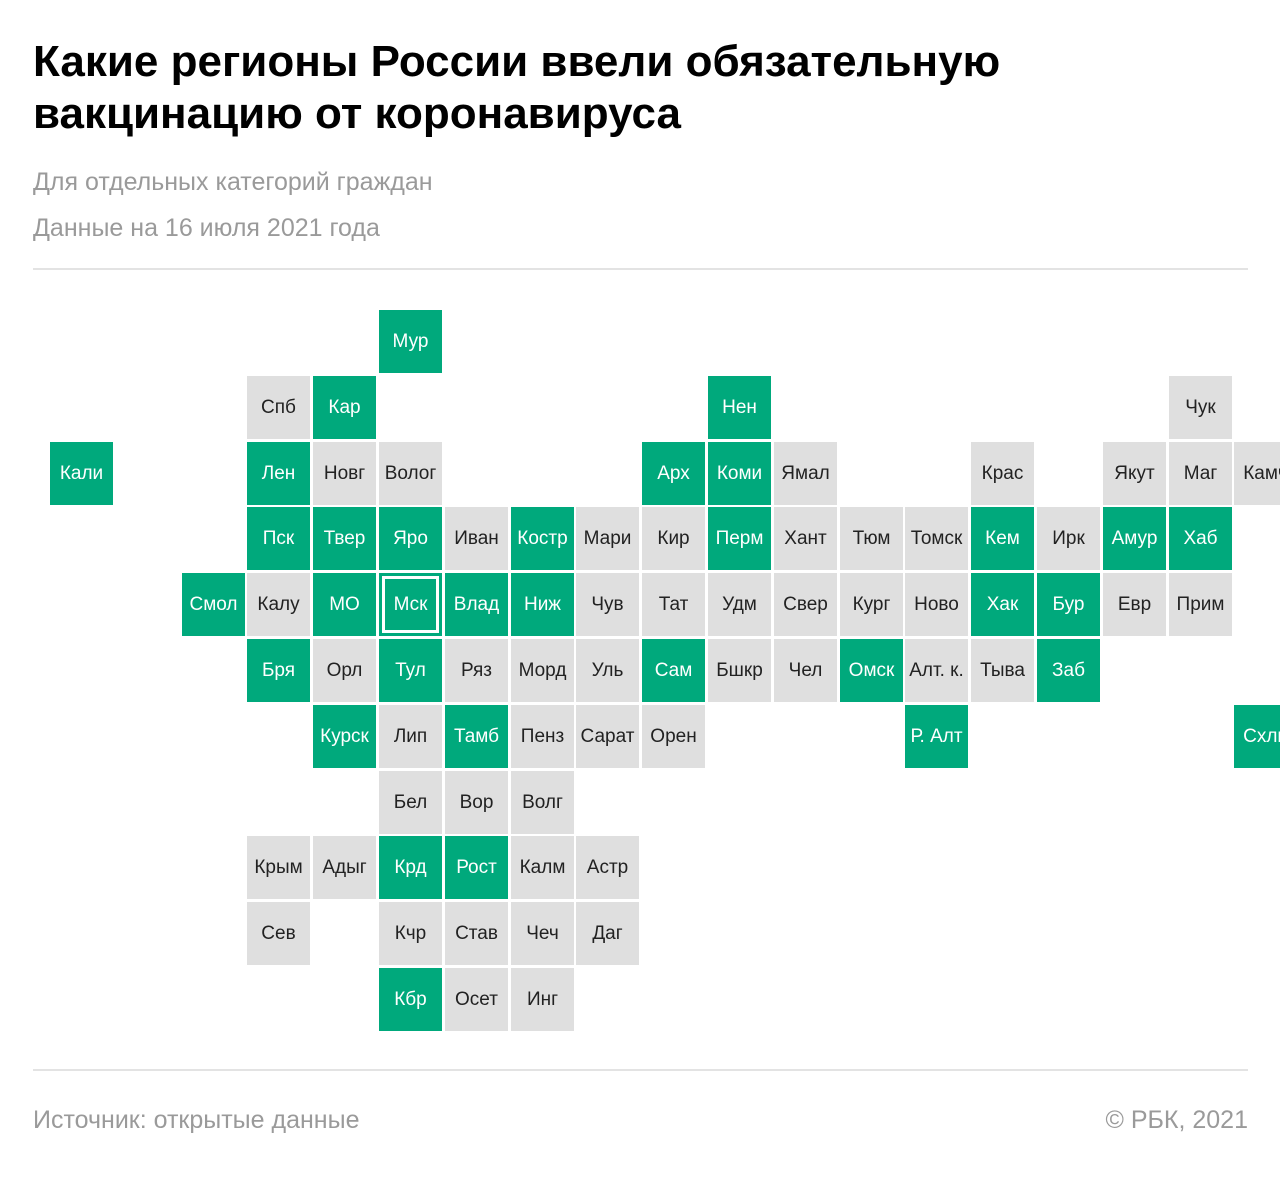  I want to click on region-tile: Заб, so click(1068, 670).